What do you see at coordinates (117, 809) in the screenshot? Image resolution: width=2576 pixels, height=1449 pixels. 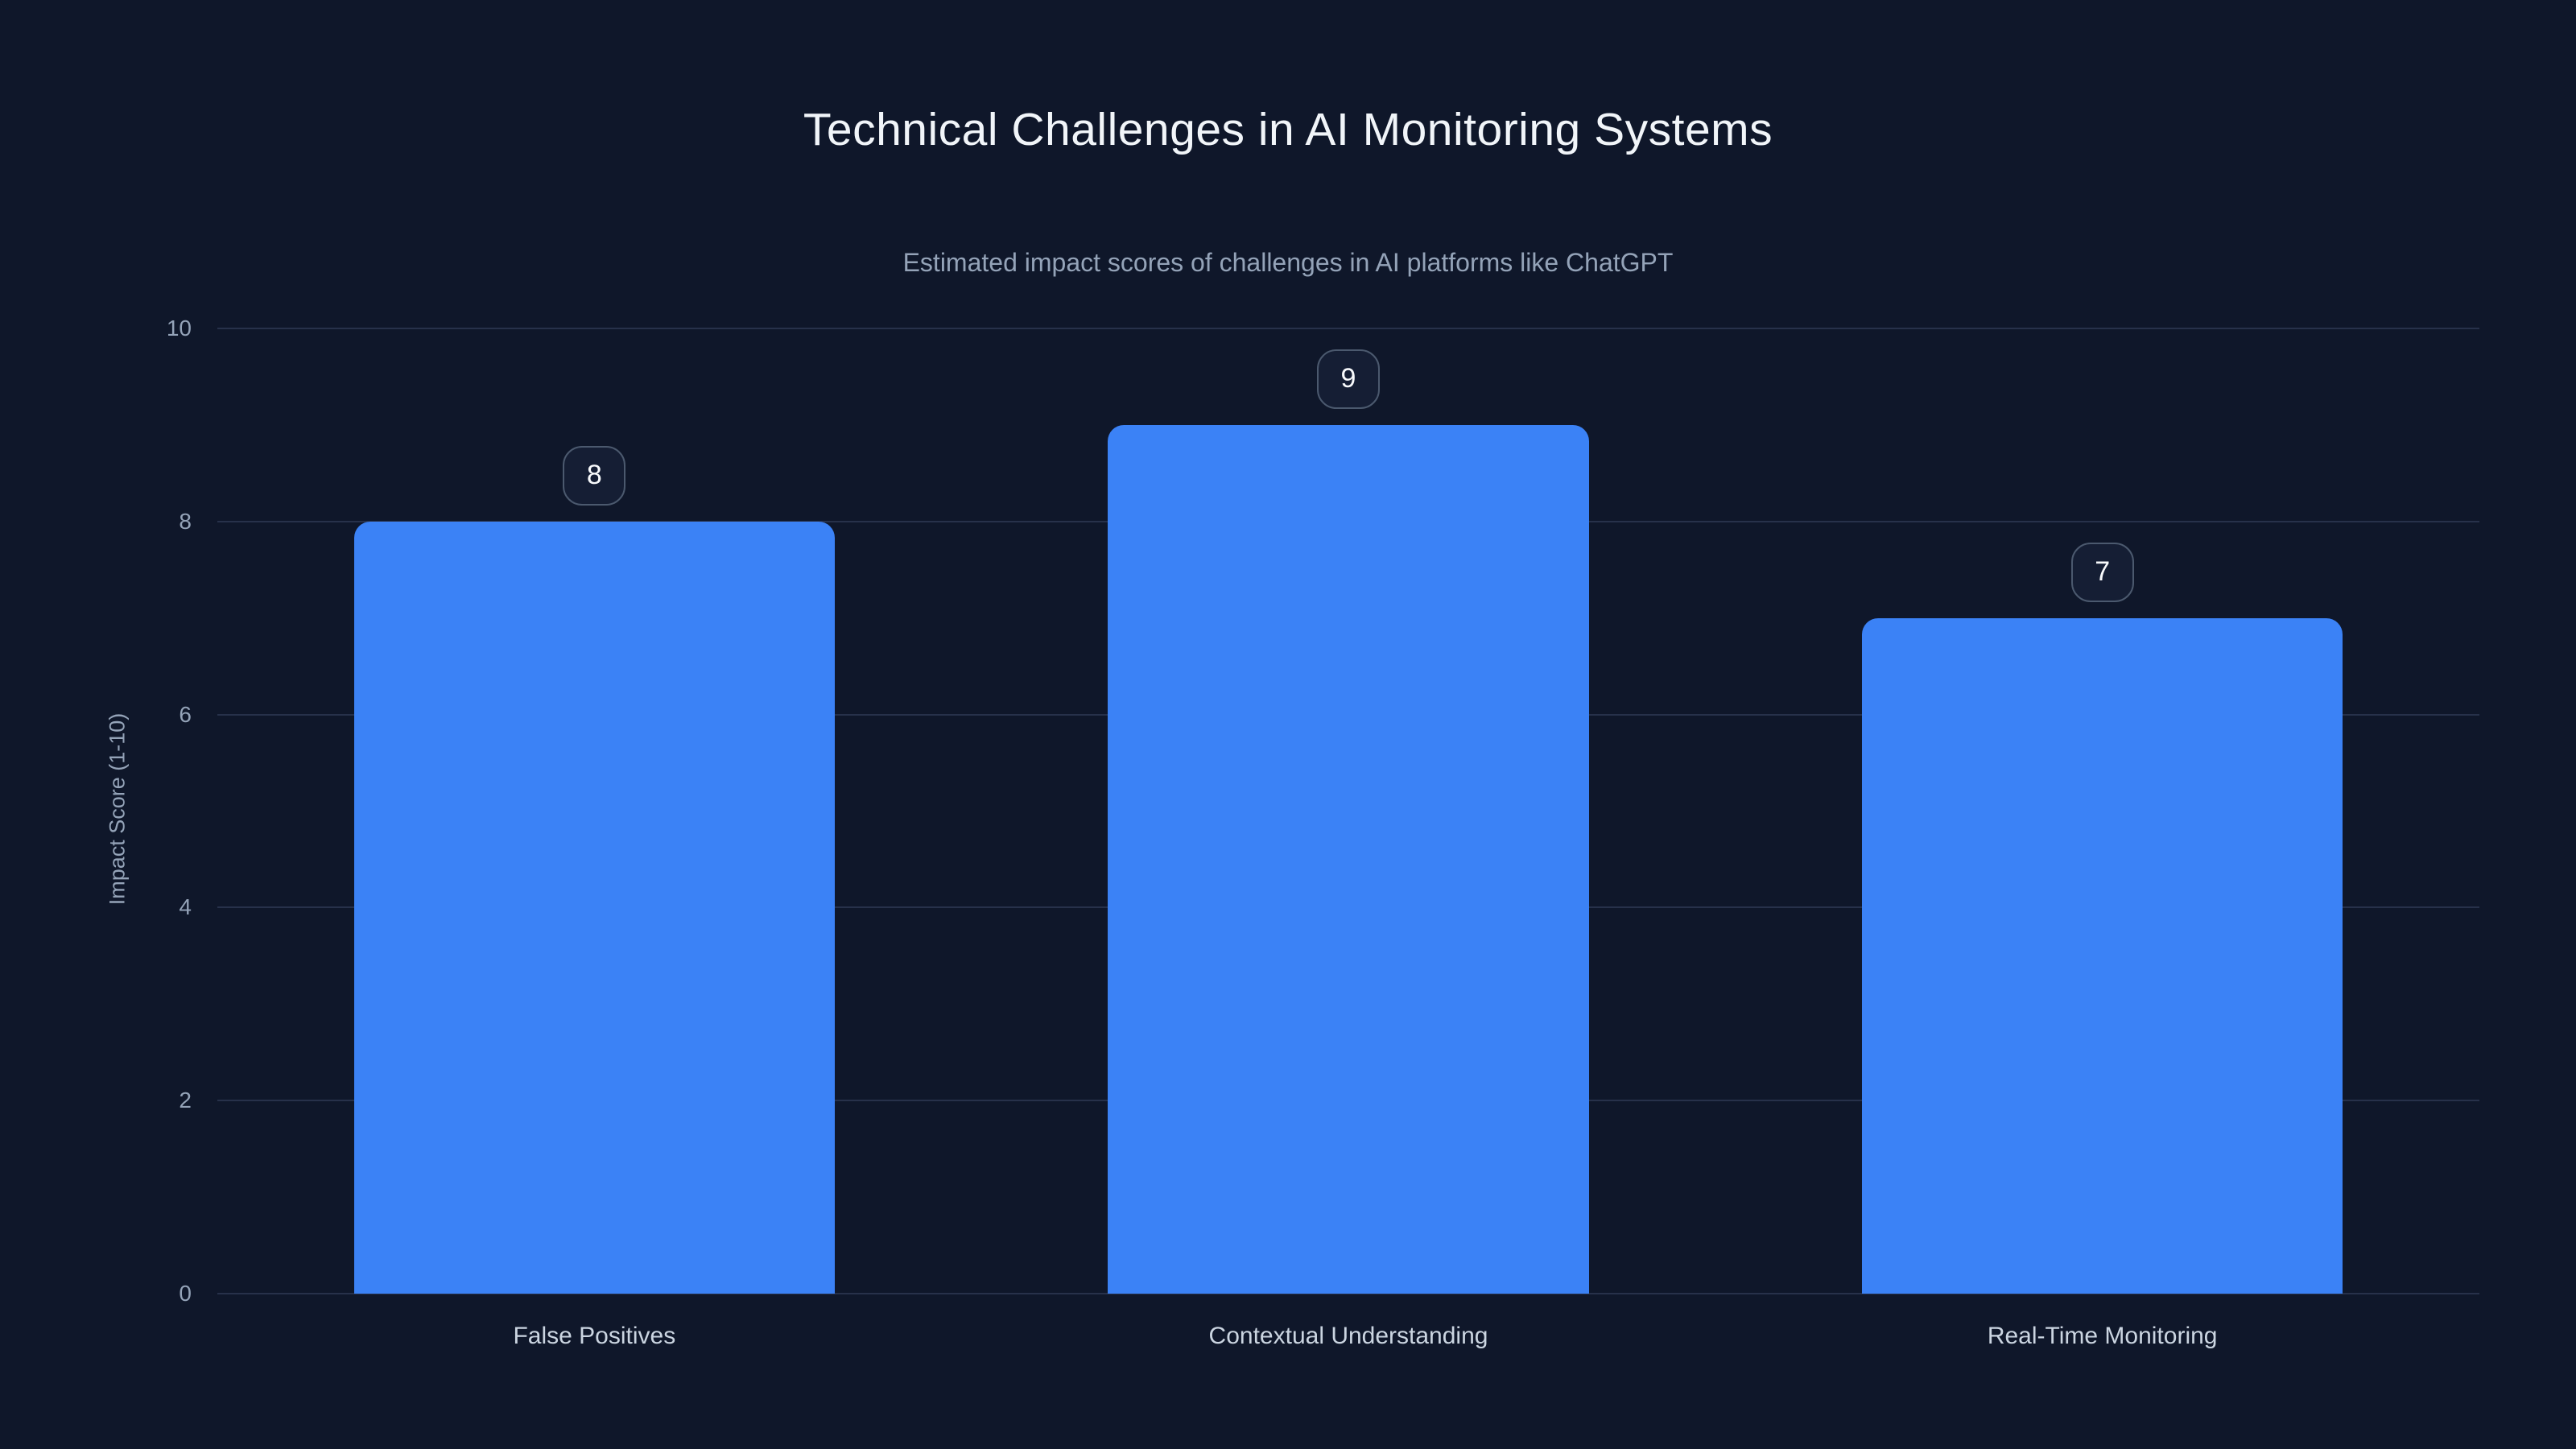 I see `y-axis-title: Impact Score (1-10)` at bounding box center [117, 809].